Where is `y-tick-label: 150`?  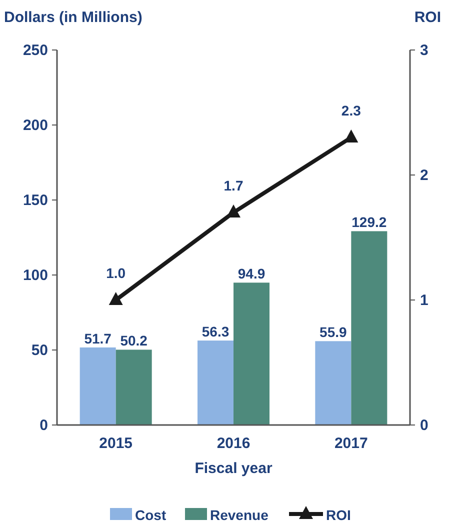
y-tick-label: 150 is located at coordinates (35, 200).